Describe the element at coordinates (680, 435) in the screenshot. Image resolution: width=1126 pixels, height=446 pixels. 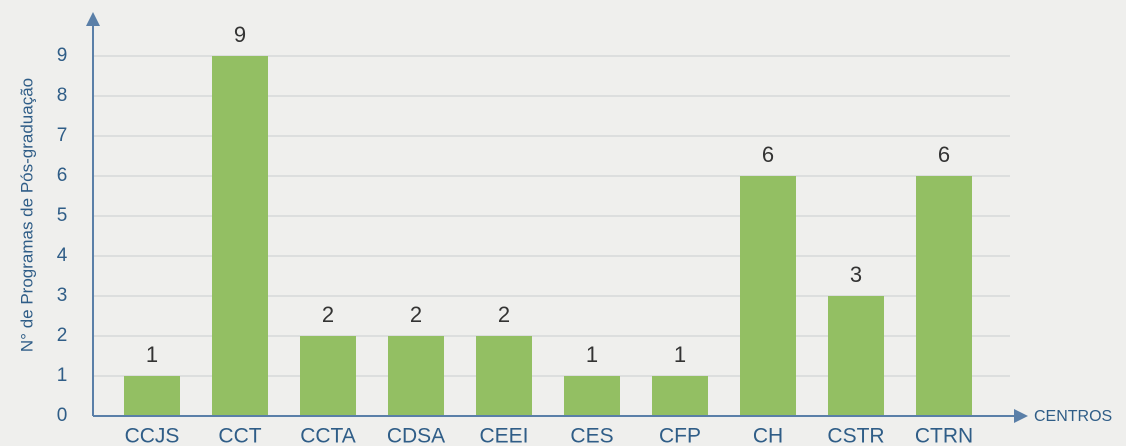
I see `x-tick-label: CFP` at that location.